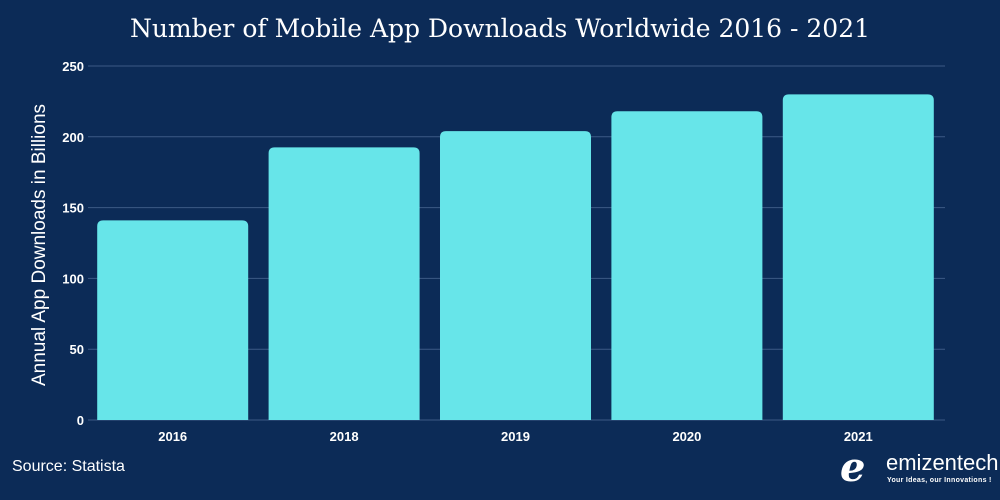 Image resolution: width=1000 pixels, height=500 pixels. Describe the element at coordinates (344, 284) in the screenshot. I see `bar-2018` at that location.